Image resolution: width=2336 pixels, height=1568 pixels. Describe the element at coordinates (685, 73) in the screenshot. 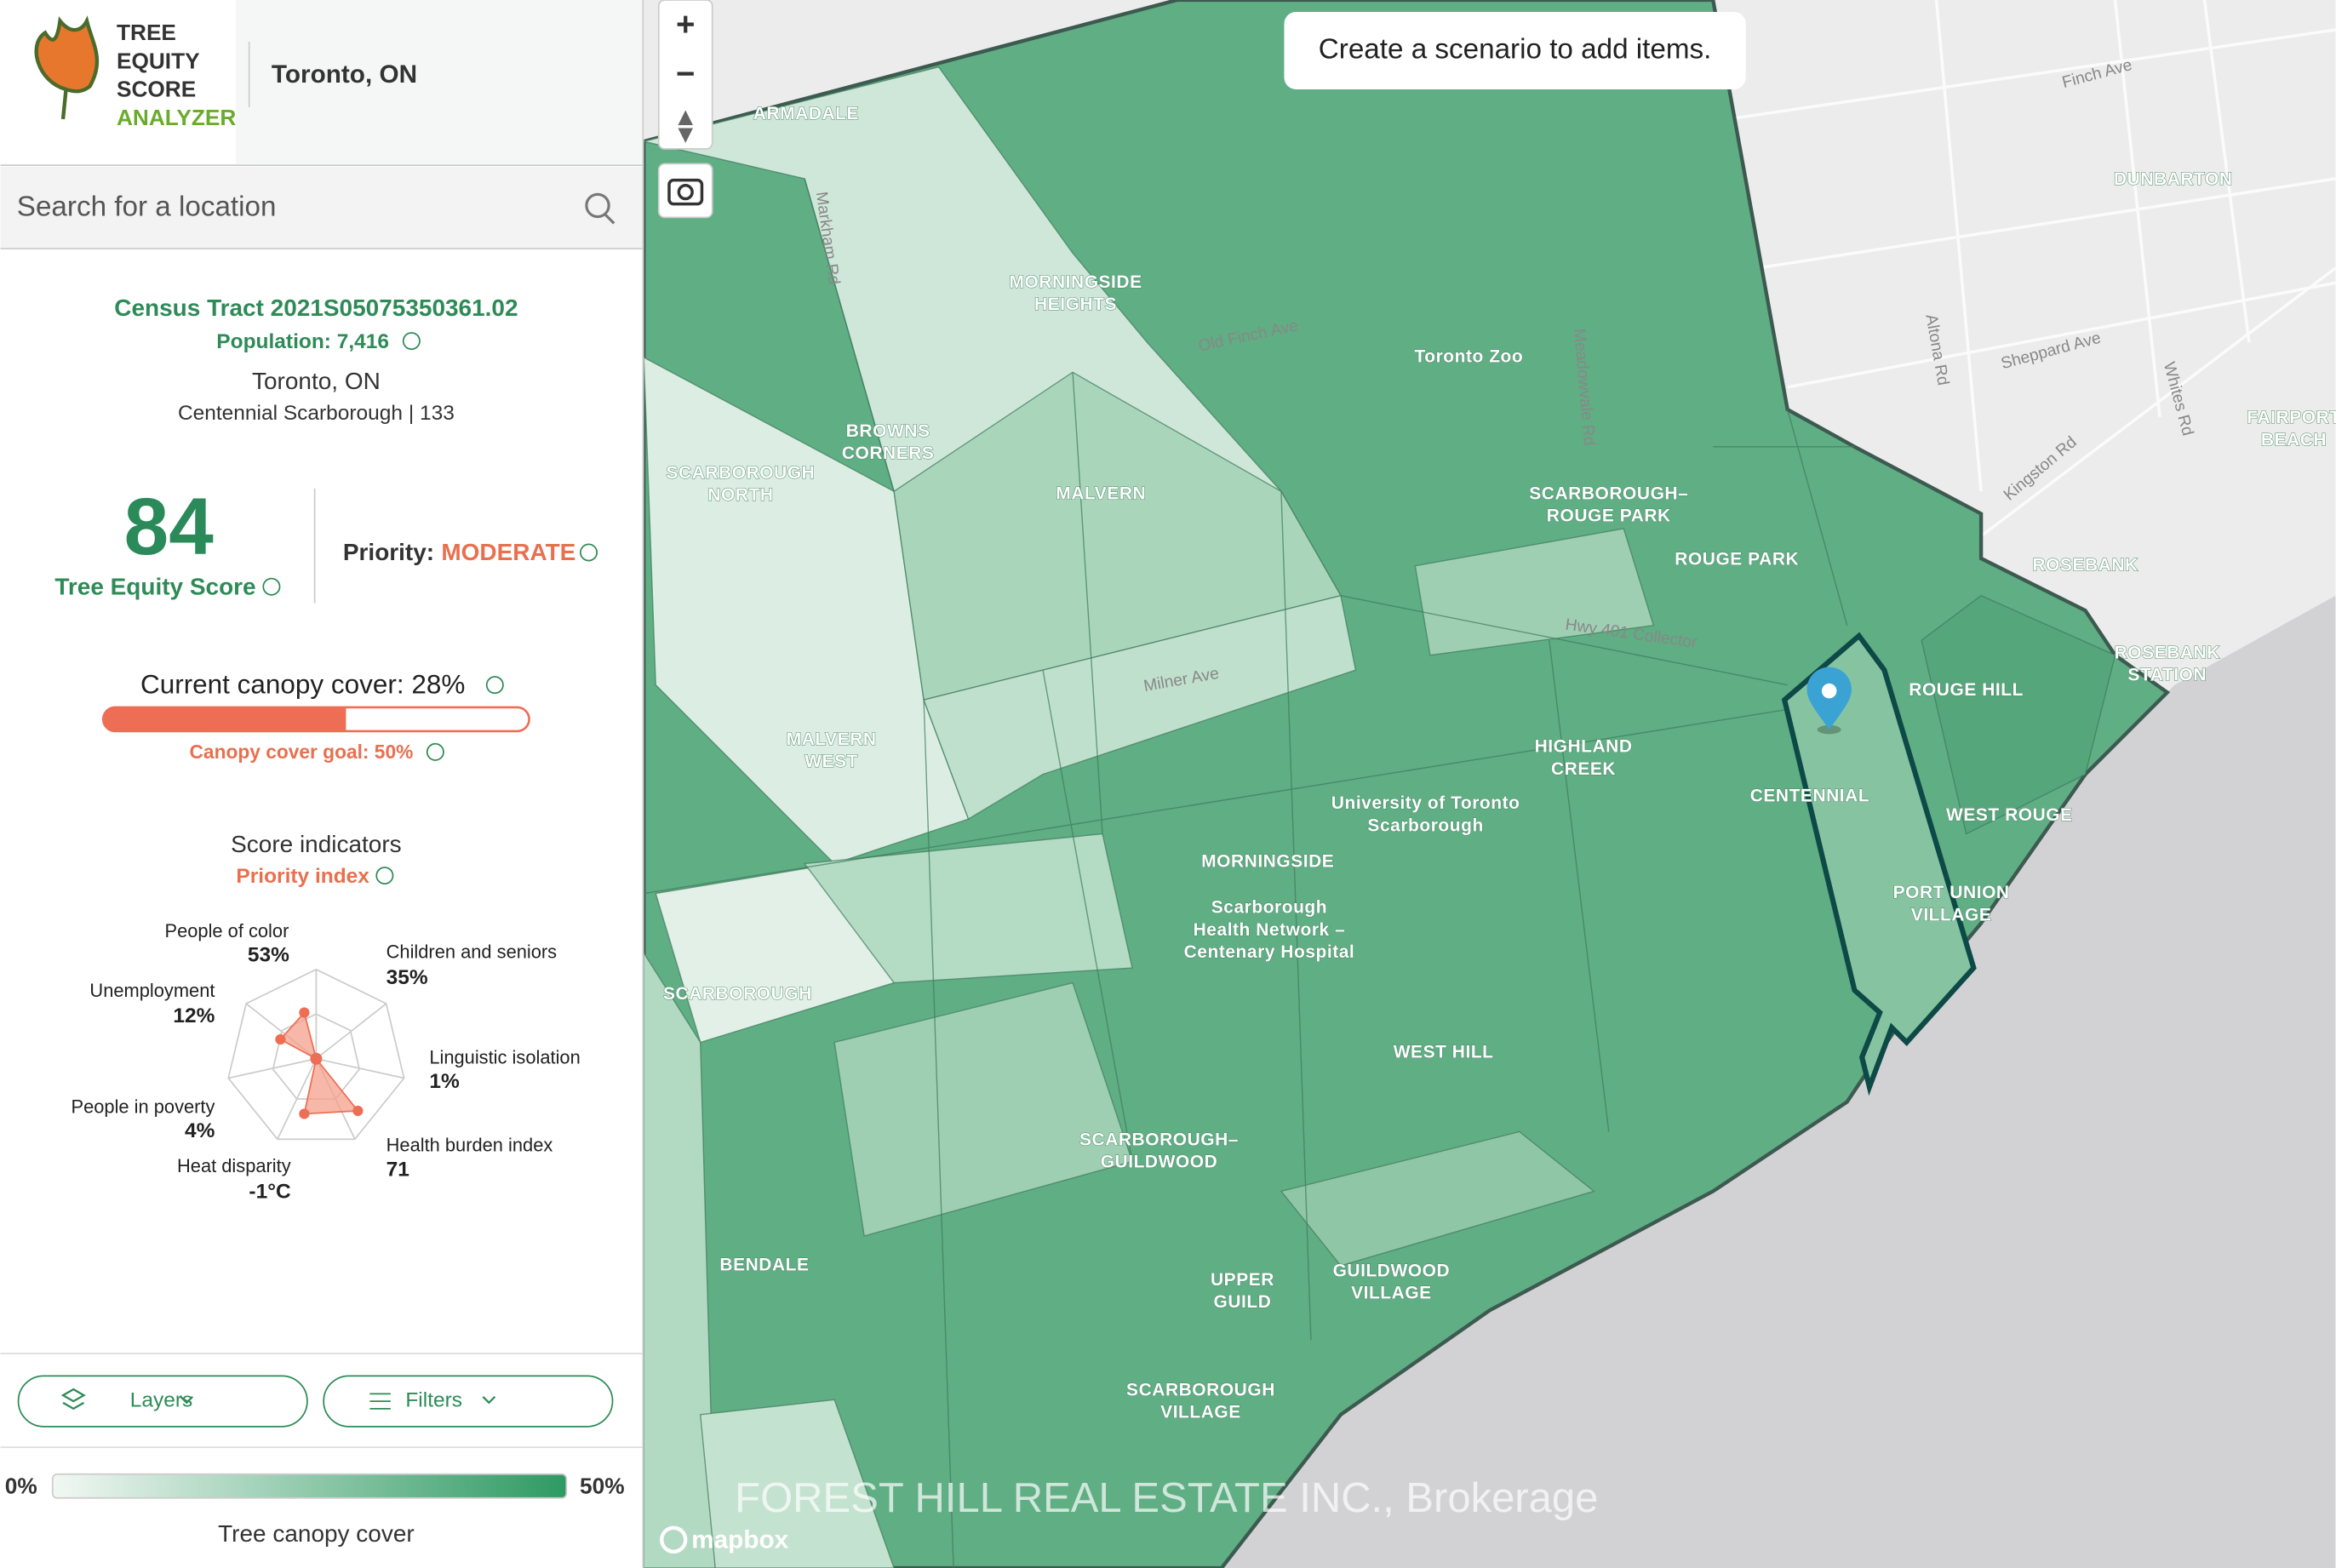

I see `zoom-out: −` at that location.